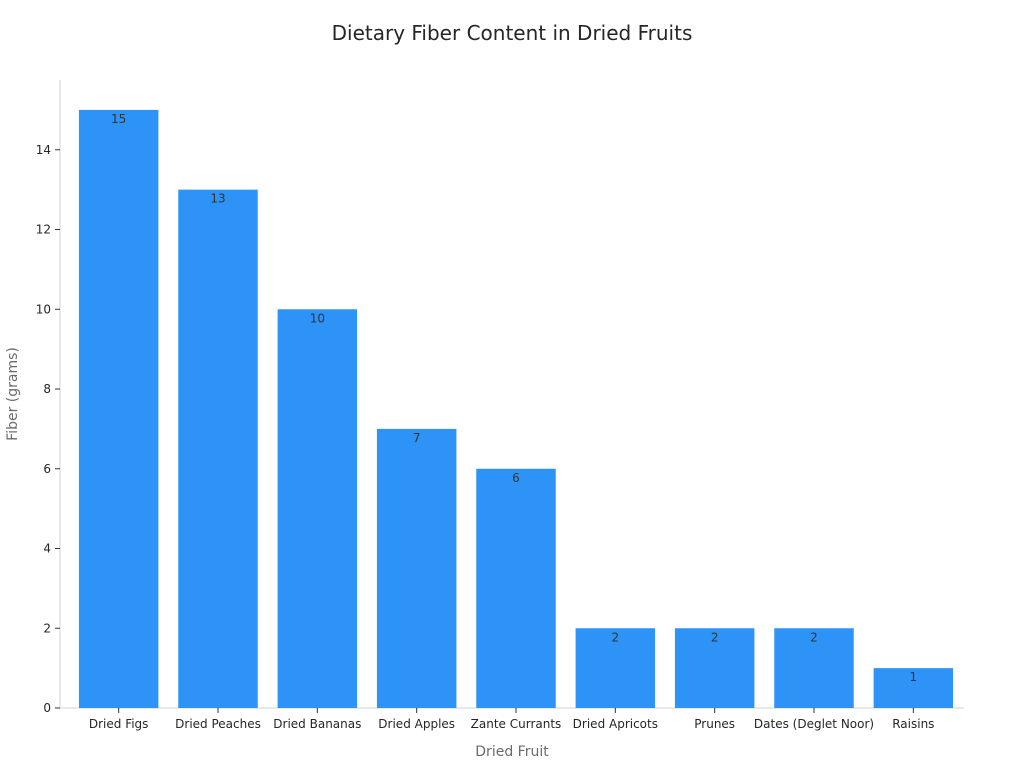  I want to click on bar-value-label: 1, so click(914, 677).